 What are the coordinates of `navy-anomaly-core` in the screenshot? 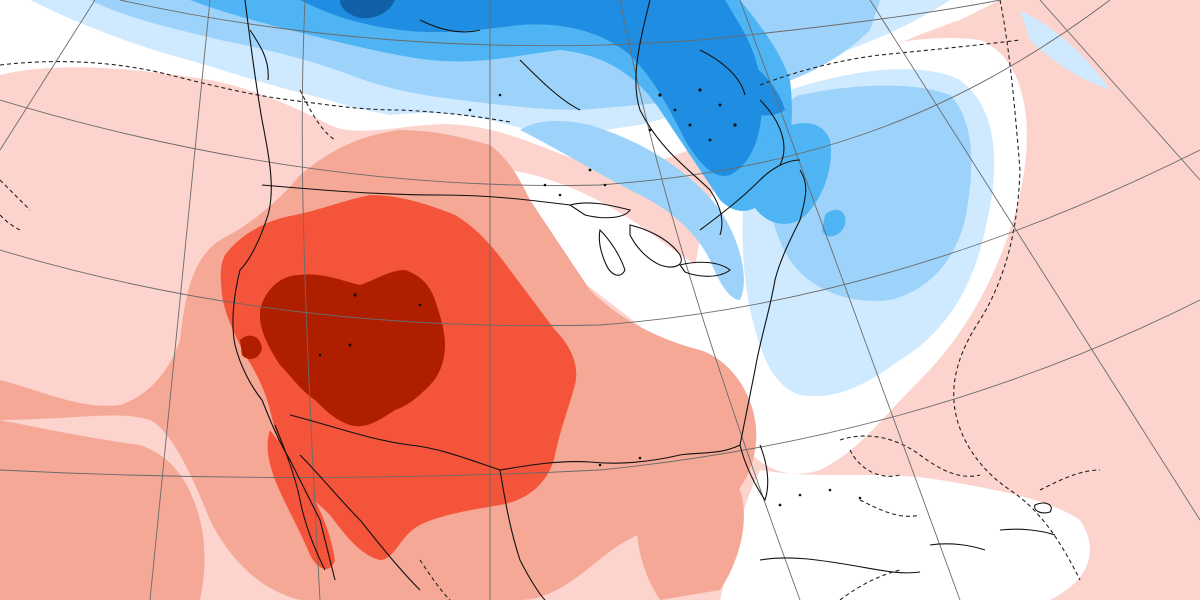 It's located at (367, 9).